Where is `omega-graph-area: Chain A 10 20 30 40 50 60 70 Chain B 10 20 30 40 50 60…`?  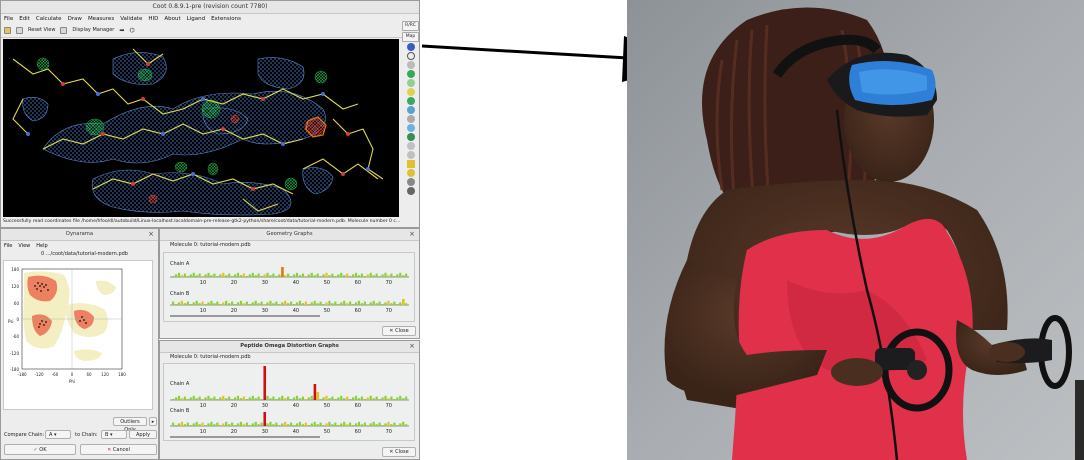 omega-graph-area: Chain A 10 20 30 40 50 60 70 Chain B 10 20 30 40 50 60… is located at coordinates (289, 402).